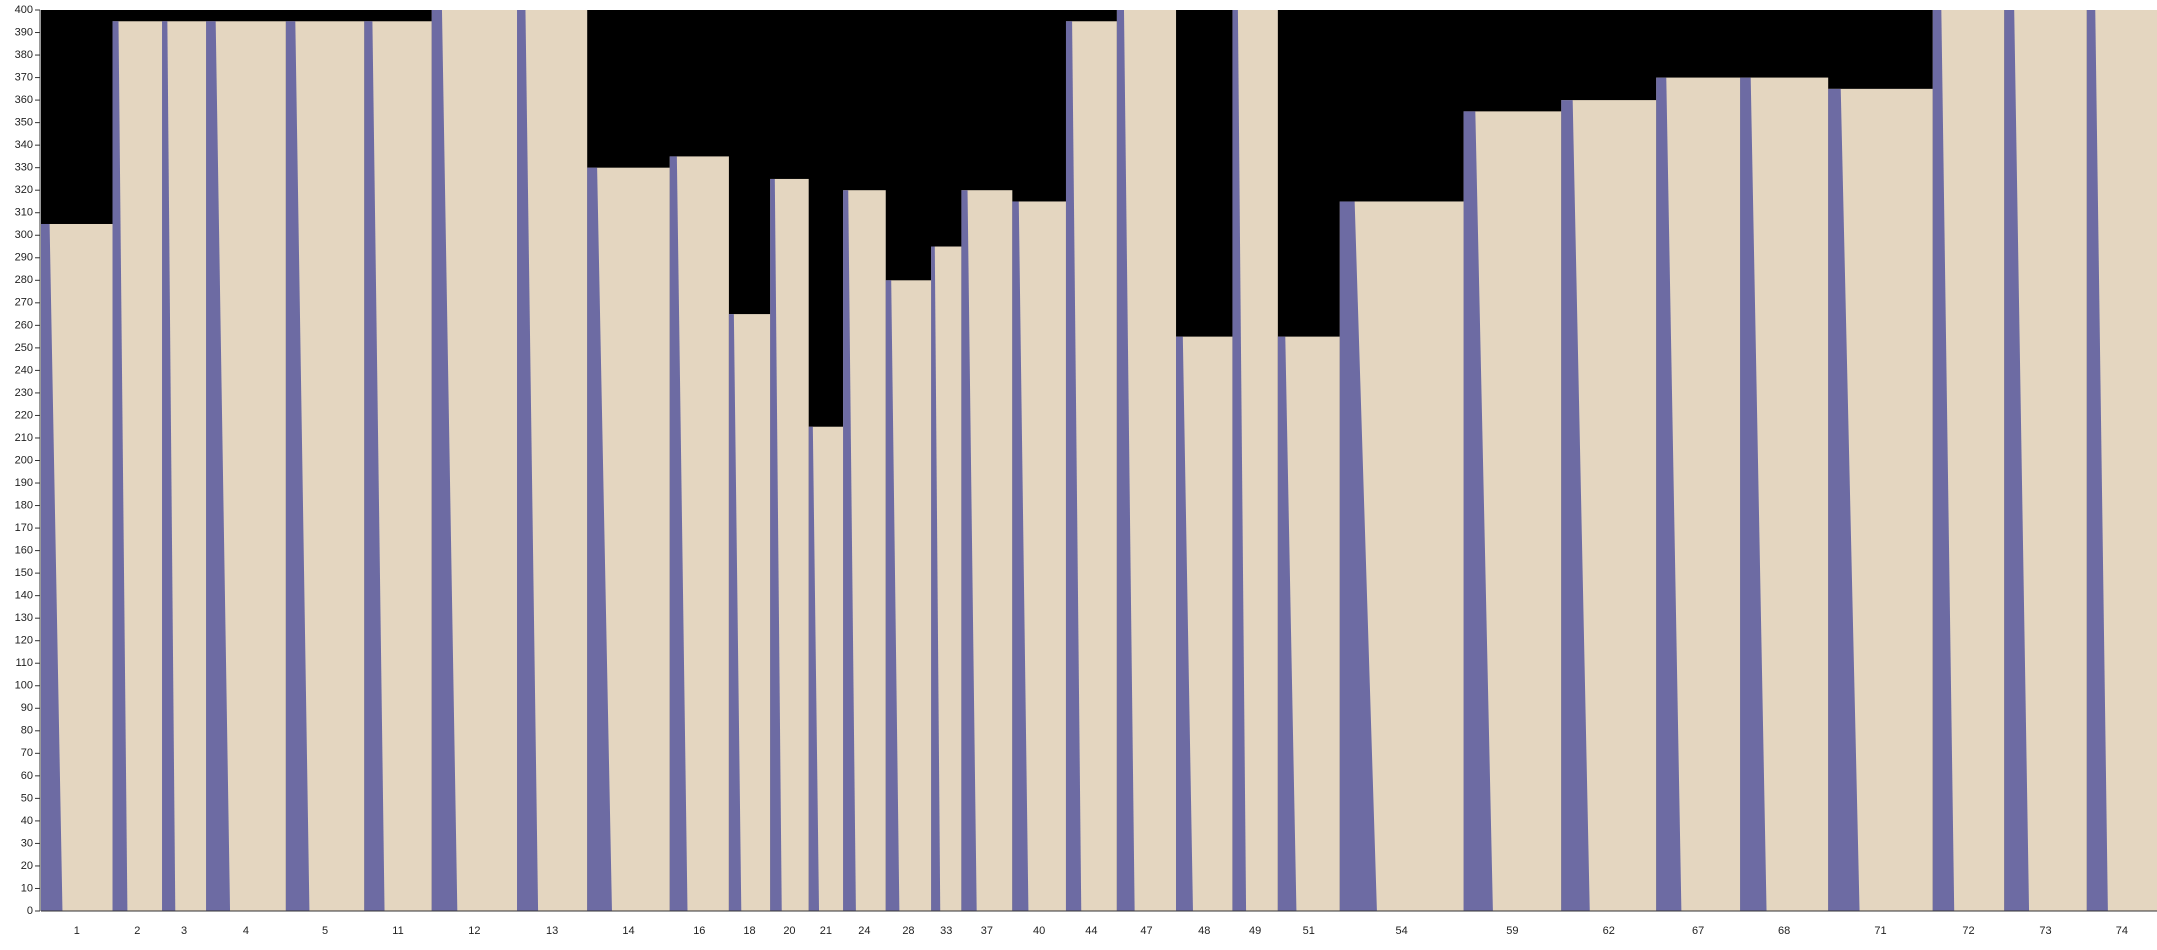  Describe the element at coordinates (24, 348) in the screenshot. I see `y-tick-label: 250` at that location.